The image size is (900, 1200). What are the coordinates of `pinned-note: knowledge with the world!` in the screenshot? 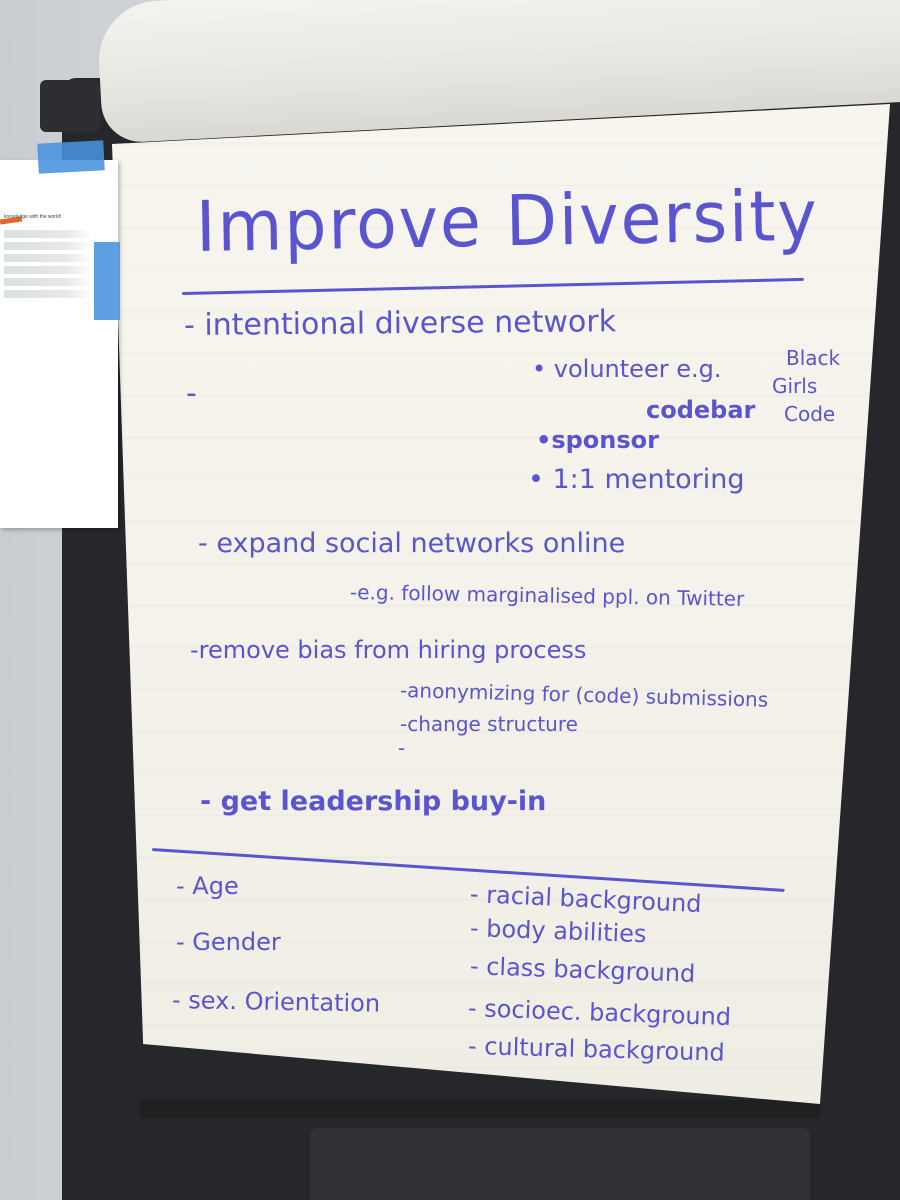 It's located at (59, 344).